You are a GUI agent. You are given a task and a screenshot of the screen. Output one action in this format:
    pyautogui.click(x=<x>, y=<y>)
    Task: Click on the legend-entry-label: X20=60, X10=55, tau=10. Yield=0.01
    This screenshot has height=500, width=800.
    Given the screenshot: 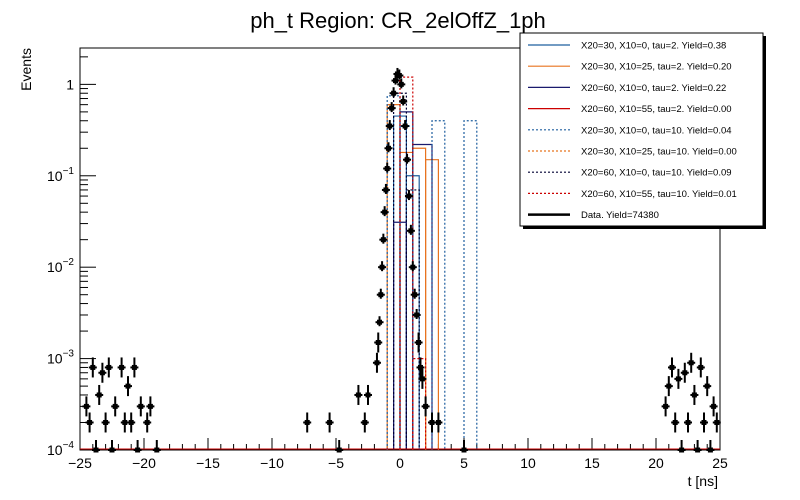 What is the action you would take?
    pyautogui.click(x=659, y=194)
    